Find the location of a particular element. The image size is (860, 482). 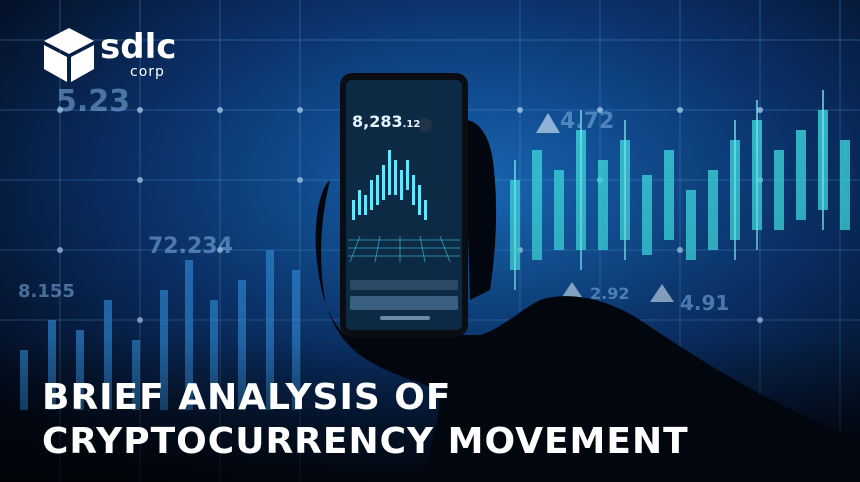

bg-number: 4.72 is located at coordinates (587, 121).